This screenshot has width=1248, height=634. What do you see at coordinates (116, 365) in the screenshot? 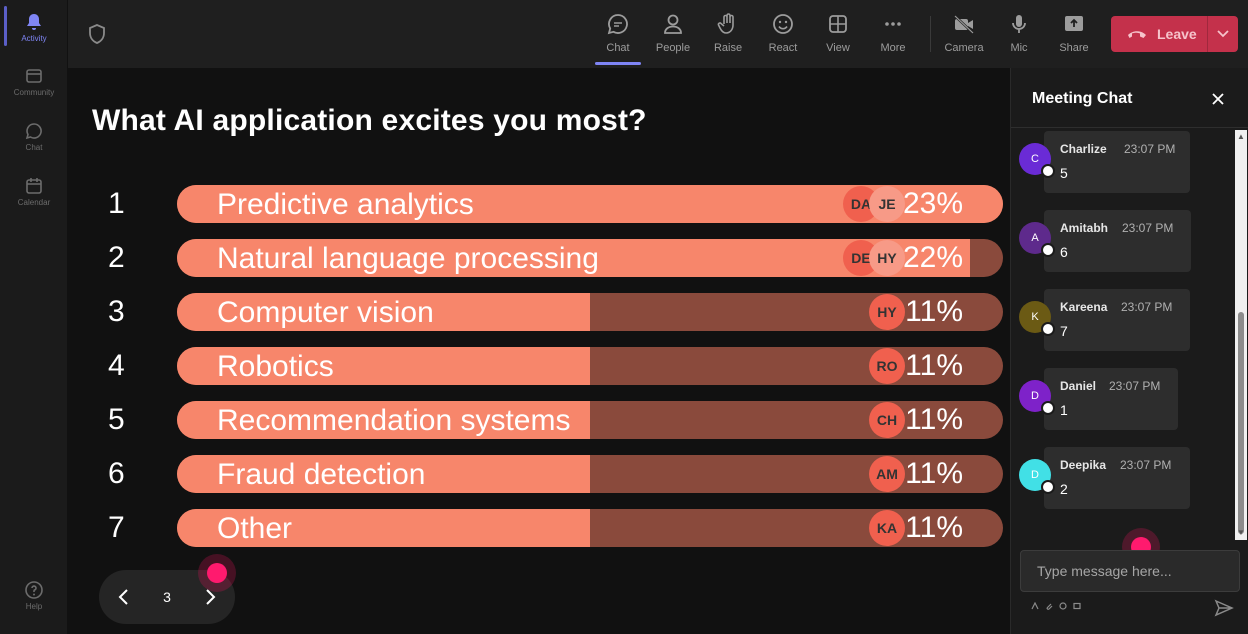
I see `poll-option-number: 4` at bounding box center [116, 365].